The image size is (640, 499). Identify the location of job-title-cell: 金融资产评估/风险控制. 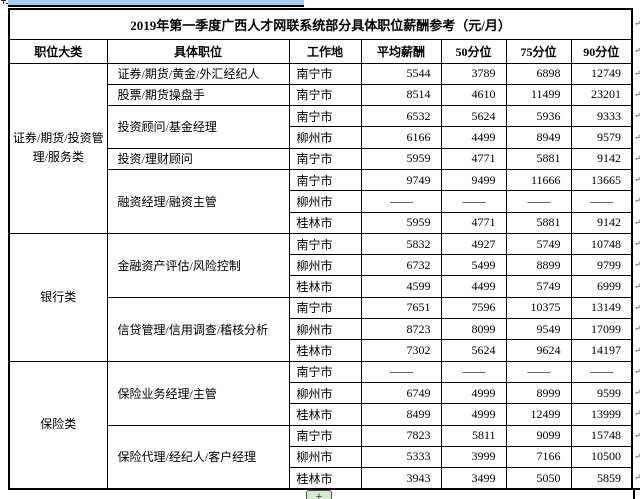
(198, 265).